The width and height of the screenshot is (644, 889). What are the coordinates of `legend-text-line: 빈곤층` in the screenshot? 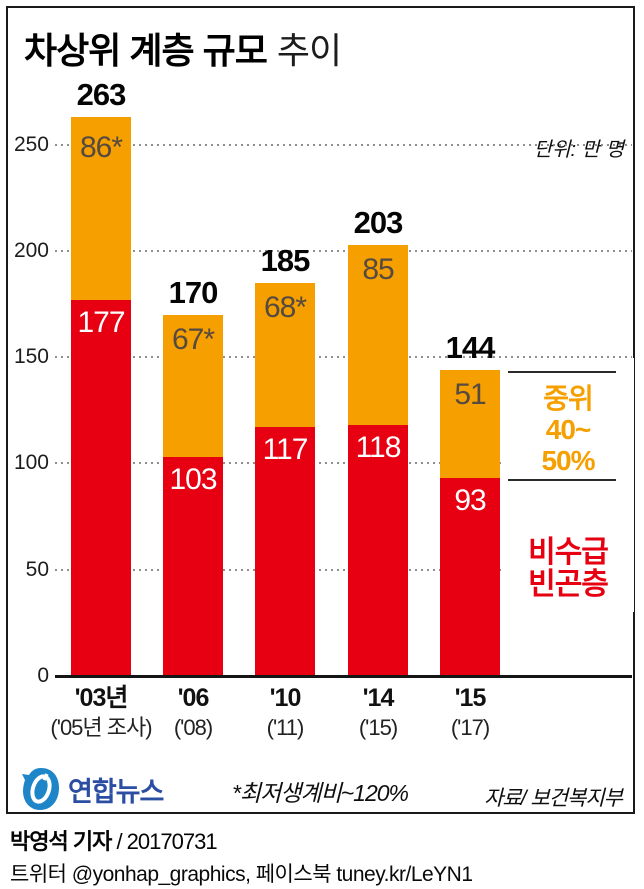 It's located at (568, 584).